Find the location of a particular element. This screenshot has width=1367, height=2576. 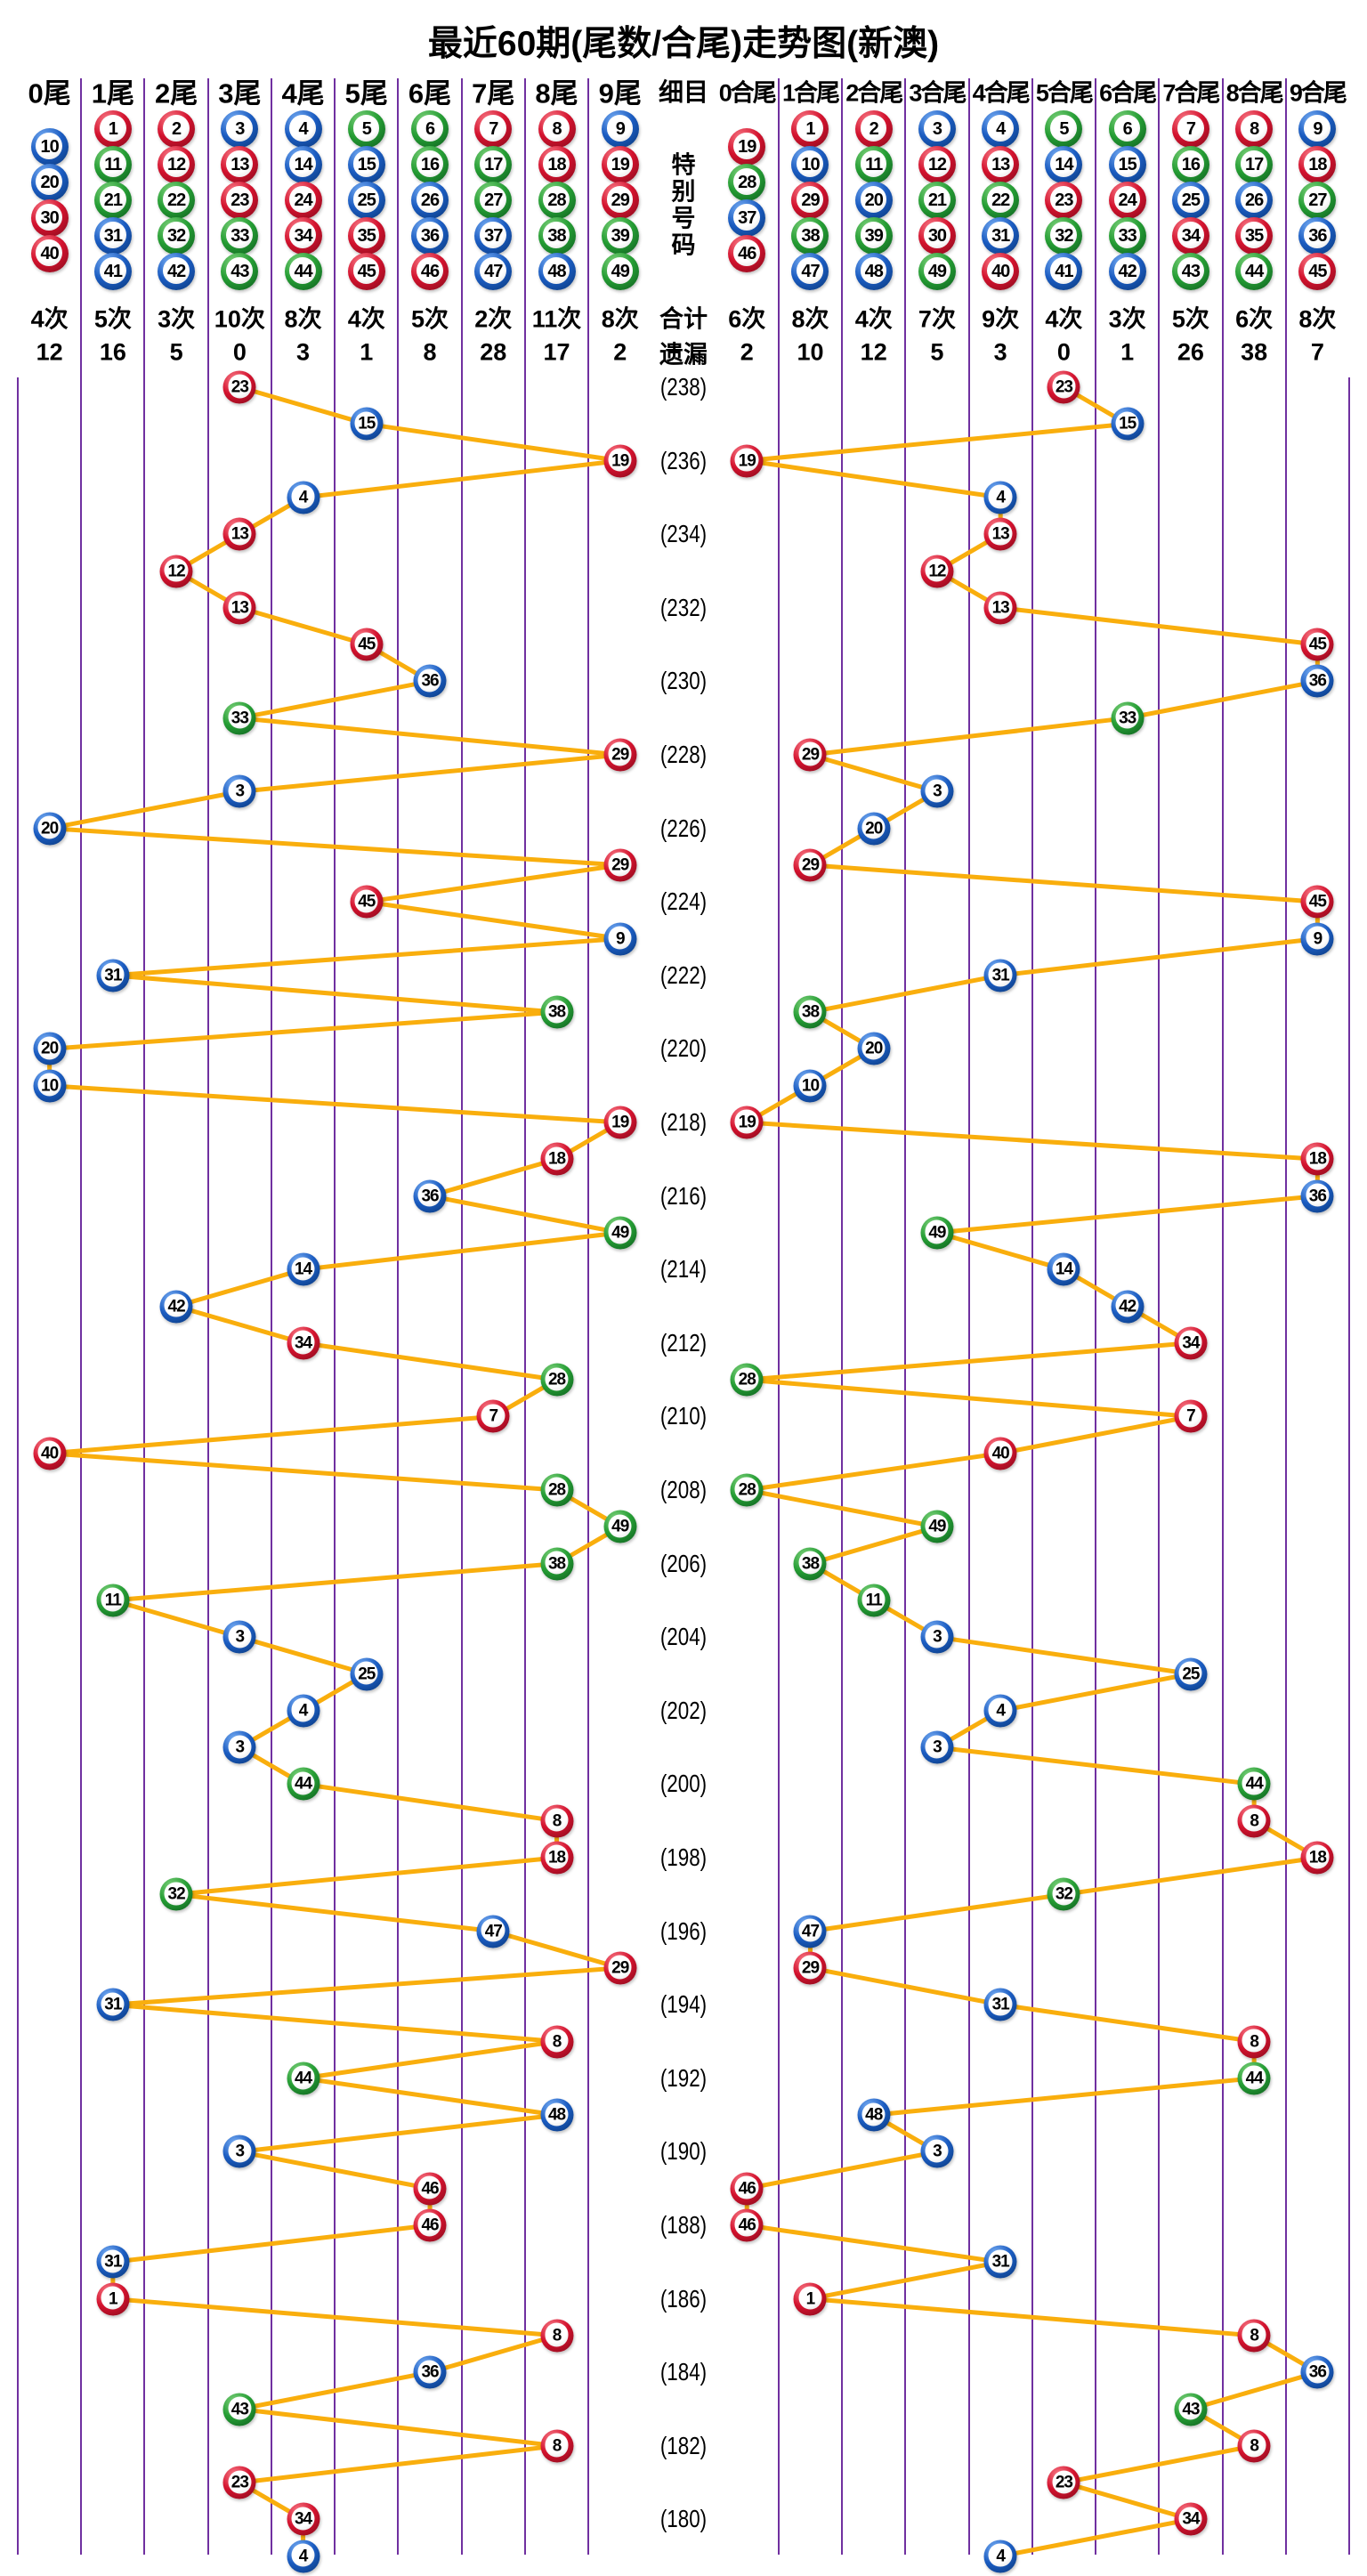

ball-number: 34 is located at coordinates (303, 236).